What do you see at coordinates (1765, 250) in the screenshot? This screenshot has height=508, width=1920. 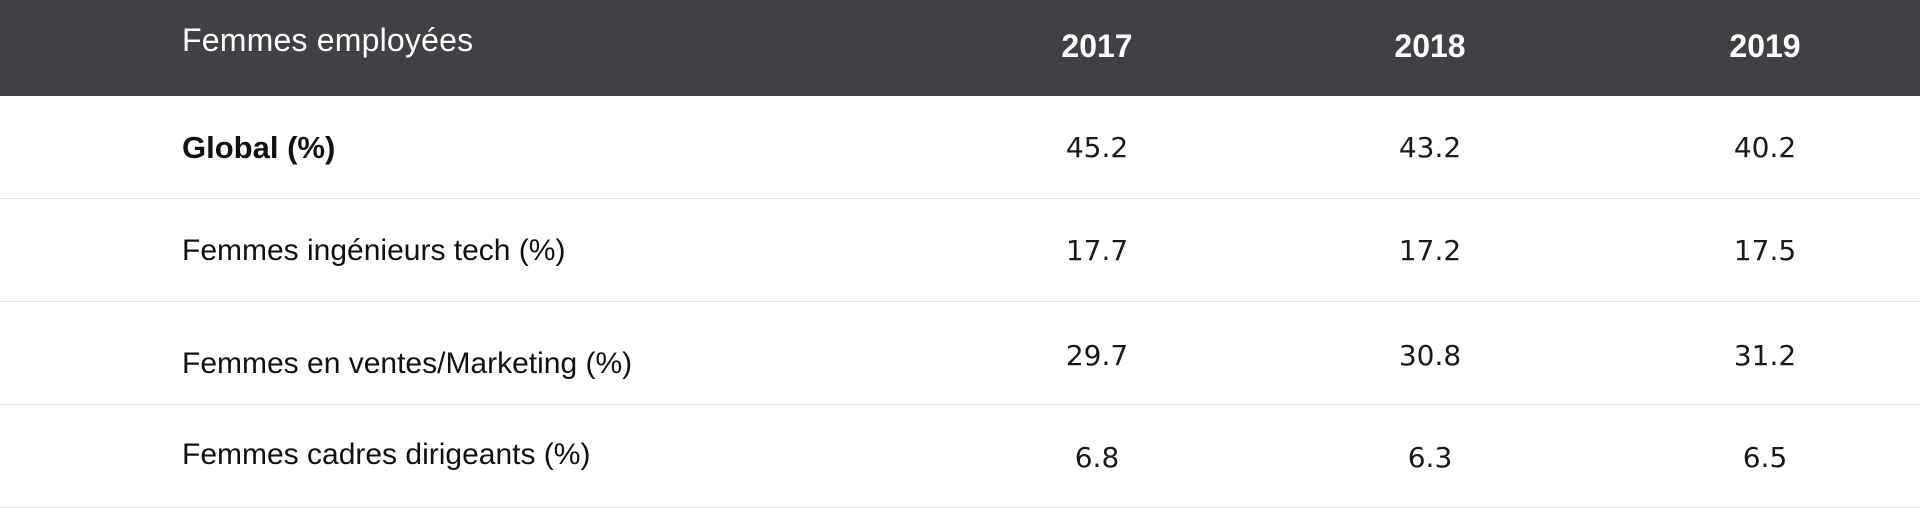 I see `cell-2019: 17.5` at bounding box center [1765, 250].